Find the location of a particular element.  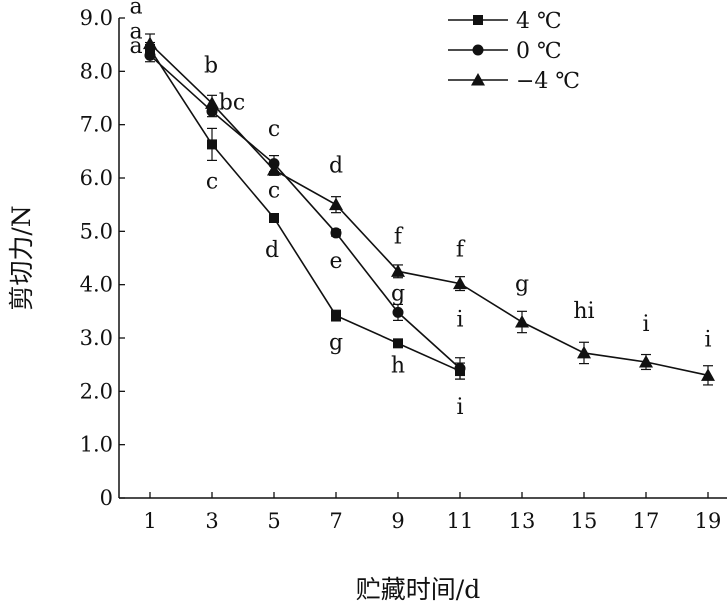

x-tick-label: 9 is located at coordinates (397, 521).